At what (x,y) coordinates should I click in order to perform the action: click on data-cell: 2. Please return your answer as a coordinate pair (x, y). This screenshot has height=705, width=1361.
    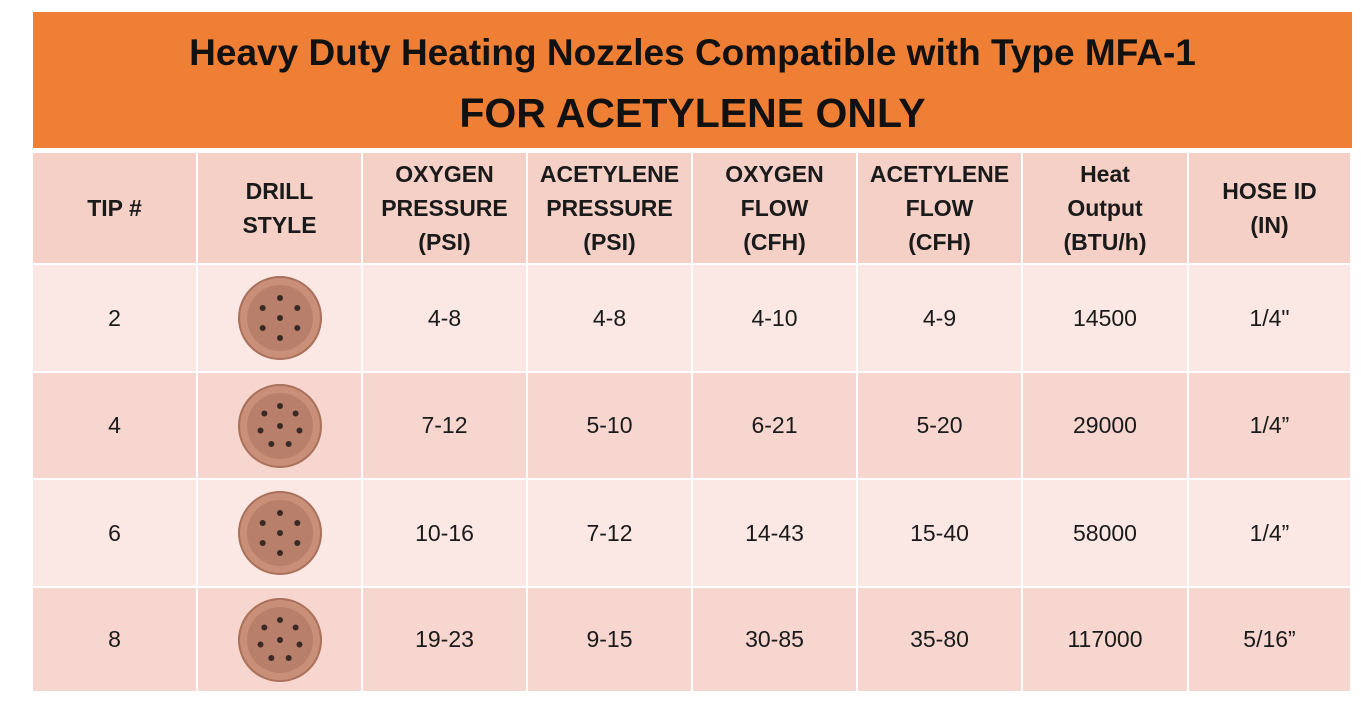
    Looking at the image, I should click on (114, 318).